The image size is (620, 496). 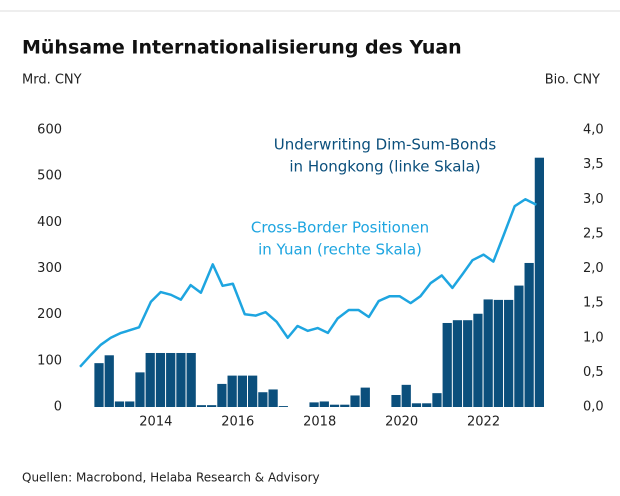 I want to click on y2-tick-label: 3,5, so click(x=593, y=164).